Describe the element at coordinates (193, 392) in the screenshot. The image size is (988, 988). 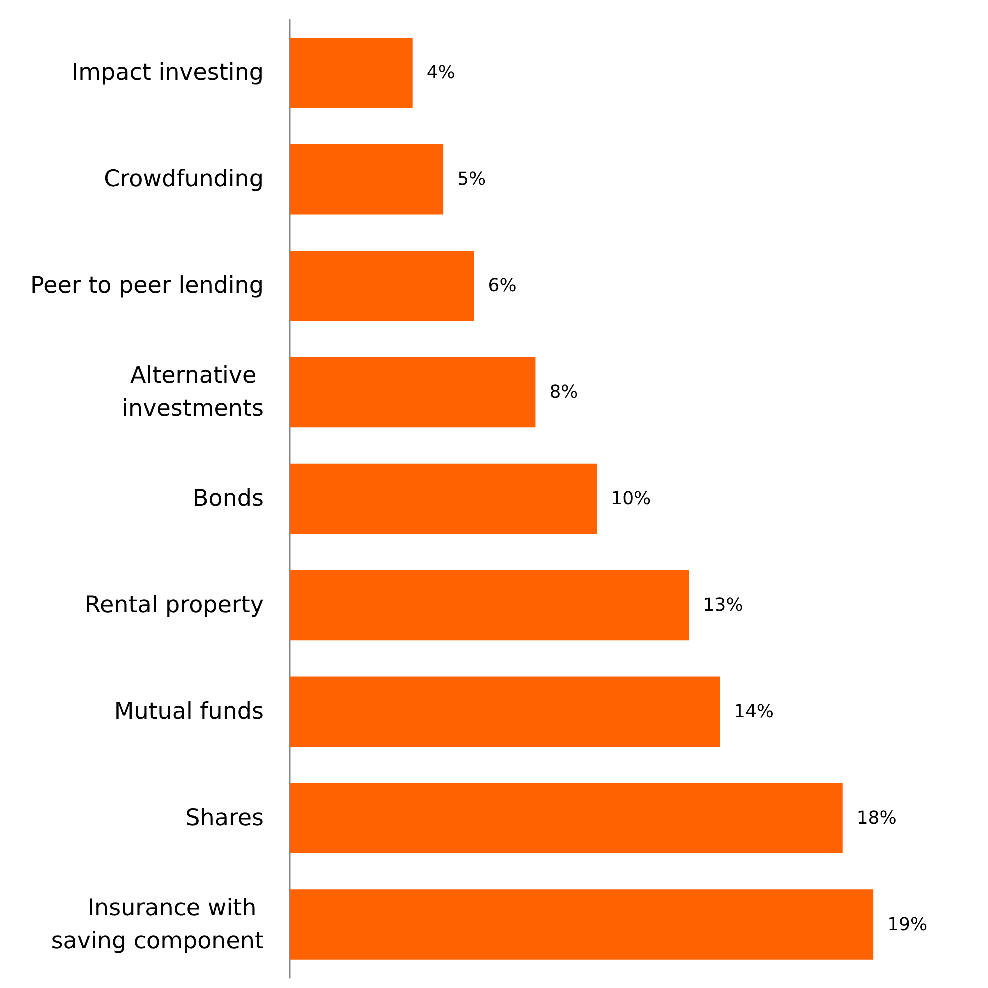
I see `y-tick-label: Alternative investments` at that location.